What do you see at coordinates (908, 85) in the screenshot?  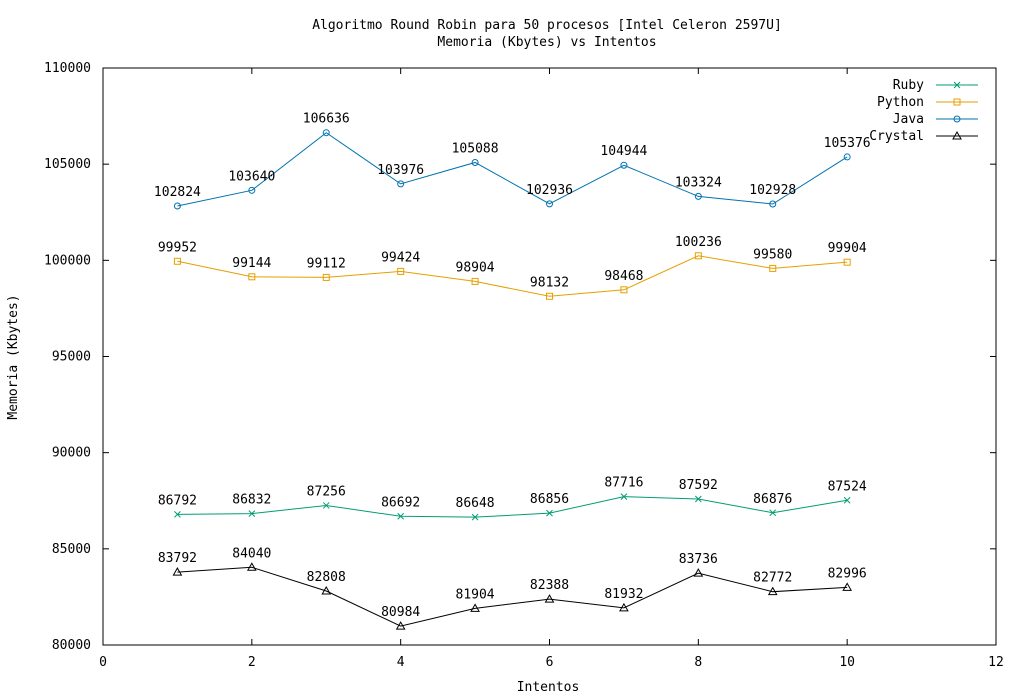 I see `legend-label: Ruby` at bounding box center [908, 85].